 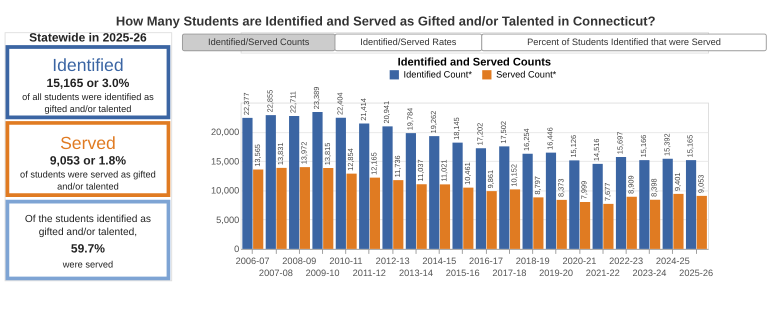 I want to click on data-label: 15,165, so click(x=690, y=146).